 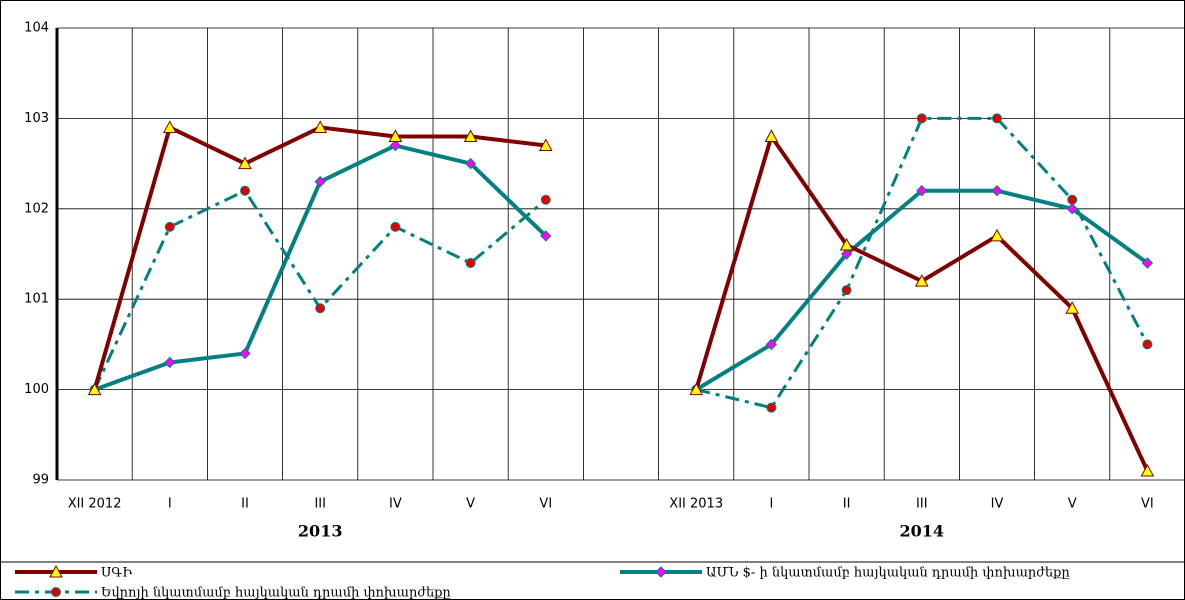 What do you see at coordinates (696, 504) in the screenshot?
I see `x-tick-label: XII 2013` at bounding box center [696, 504].